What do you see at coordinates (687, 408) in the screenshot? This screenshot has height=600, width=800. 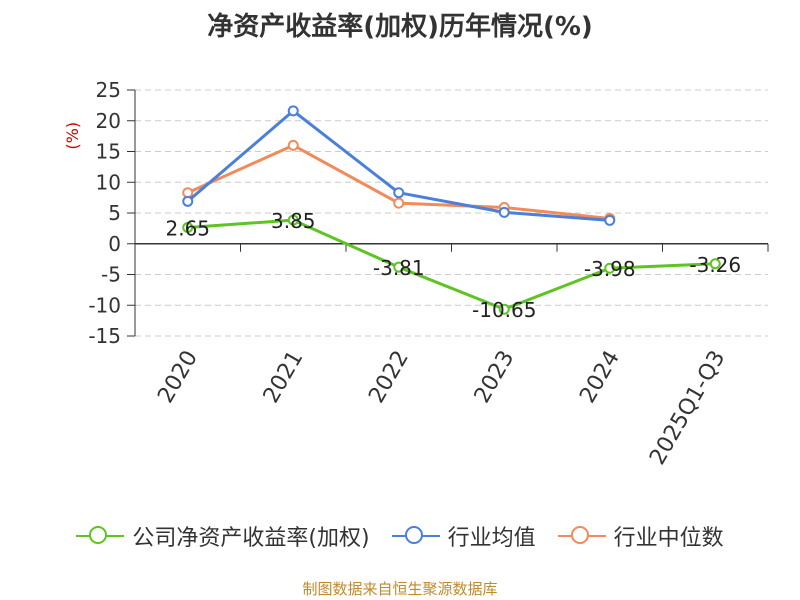 I see `x-tick-label: 2025Q1-Q3` at bounding box center [687, 408].